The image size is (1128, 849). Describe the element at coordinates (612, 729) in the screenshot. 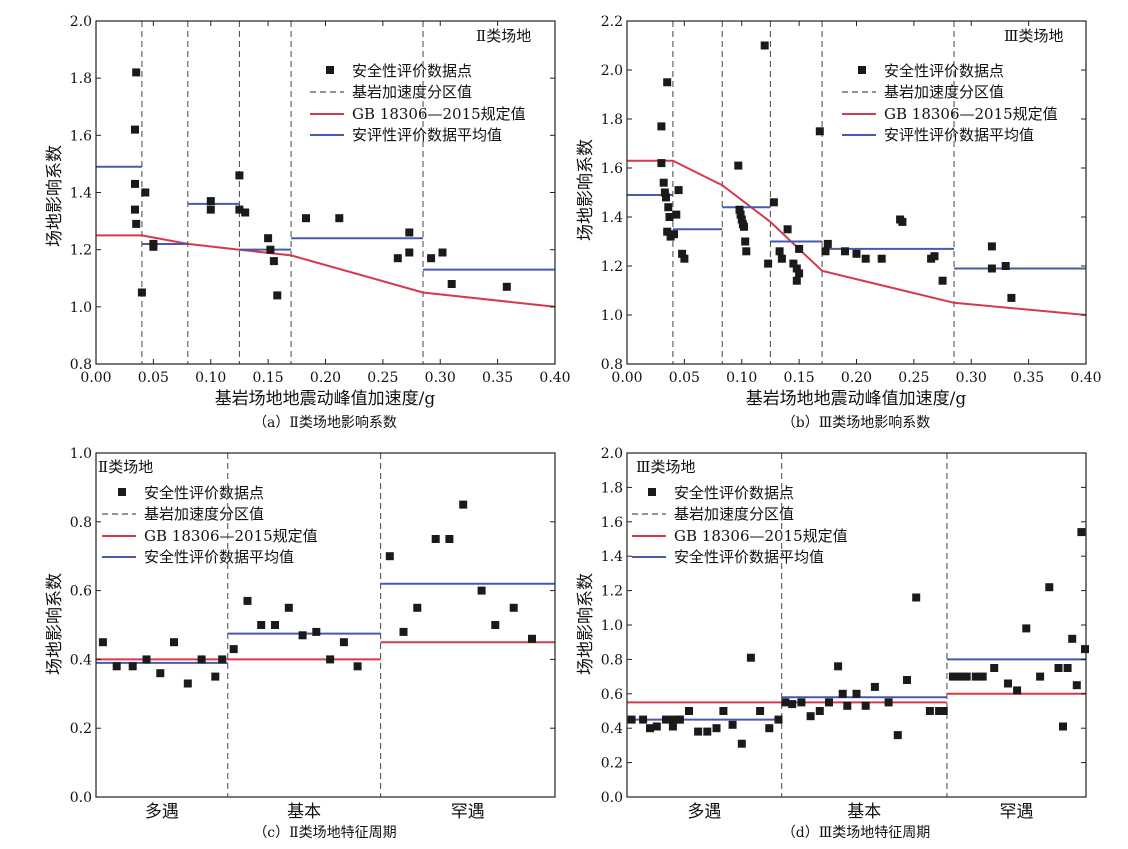

I see `y-tick-label: 0.4` at that location.